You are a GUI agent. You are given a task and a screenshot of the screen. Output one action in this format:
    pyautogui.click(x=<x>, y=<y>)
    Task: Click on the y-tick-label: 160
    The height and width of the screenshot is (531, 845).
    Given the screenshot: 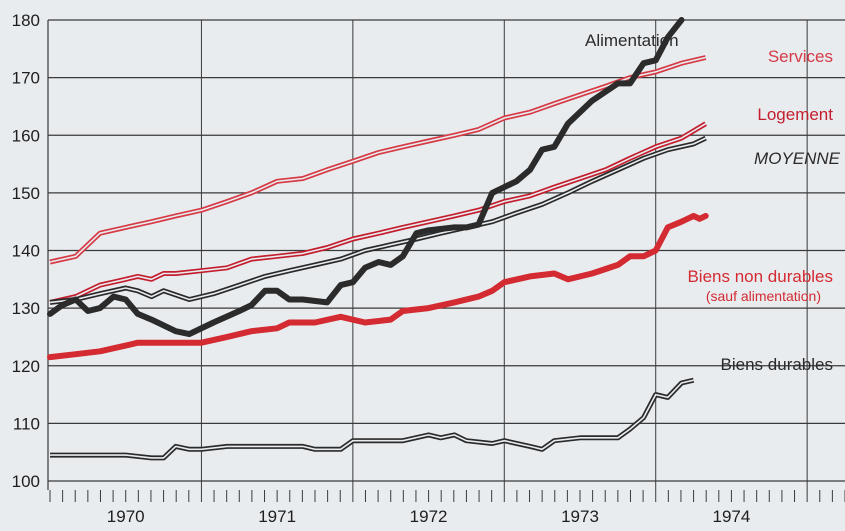 What is the action you would take?
    pyautogui.click(x=26, y=135)
    